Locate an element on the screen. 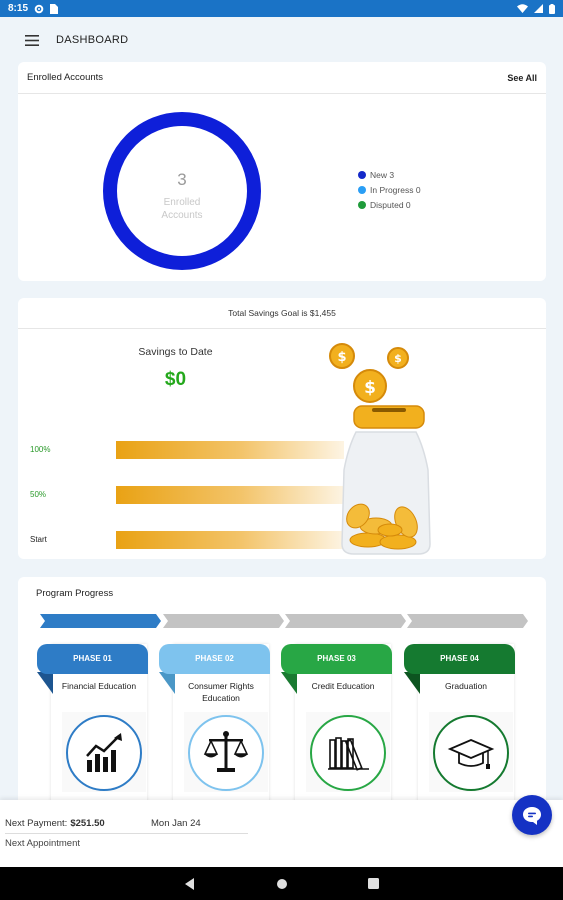 The image size is (563, 900). next-appointment-label: Next Appointment is located at coordinates (42, 843).